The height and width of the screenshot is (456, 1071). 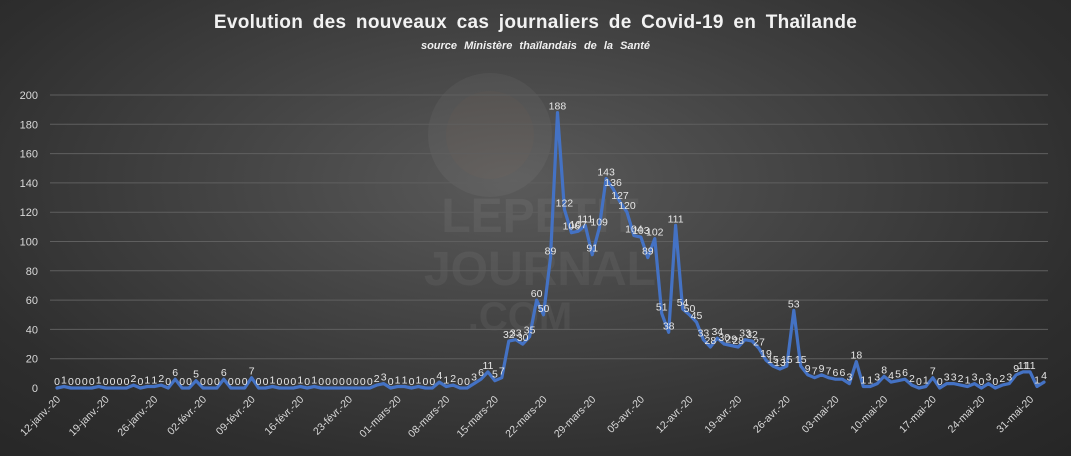 I want to click on data-point-label: 51, so click(x=662, y=307).